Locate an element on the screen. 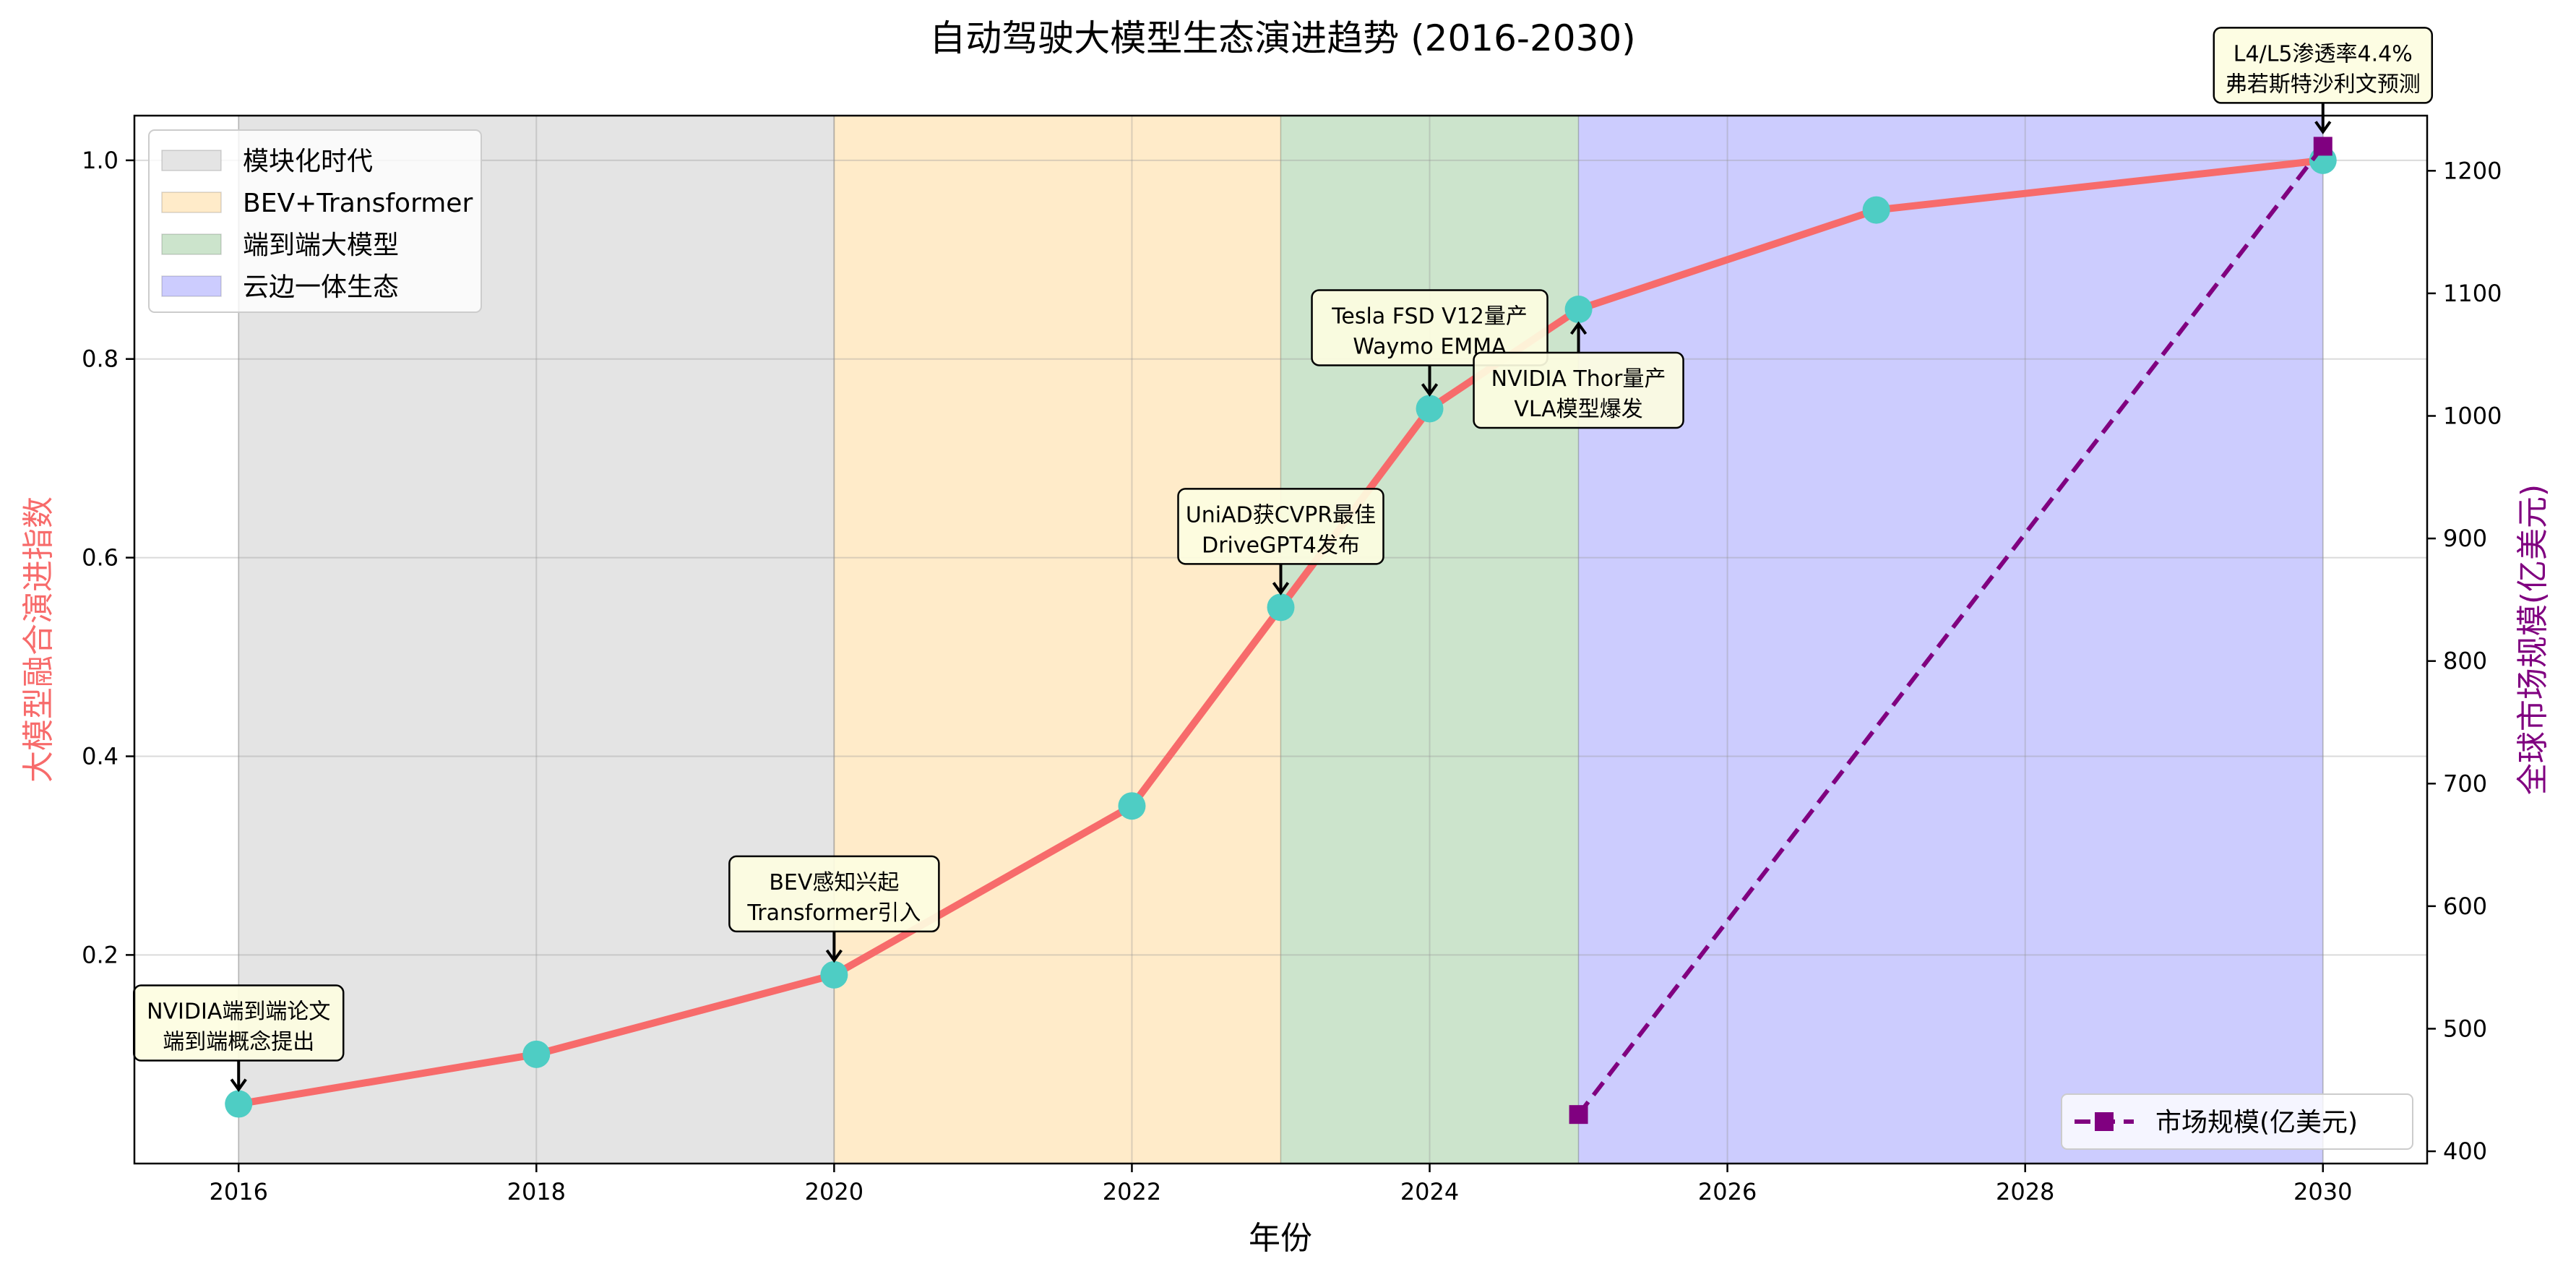  y-left-tick-label: 0.6 is located at coordinates (100, 558).